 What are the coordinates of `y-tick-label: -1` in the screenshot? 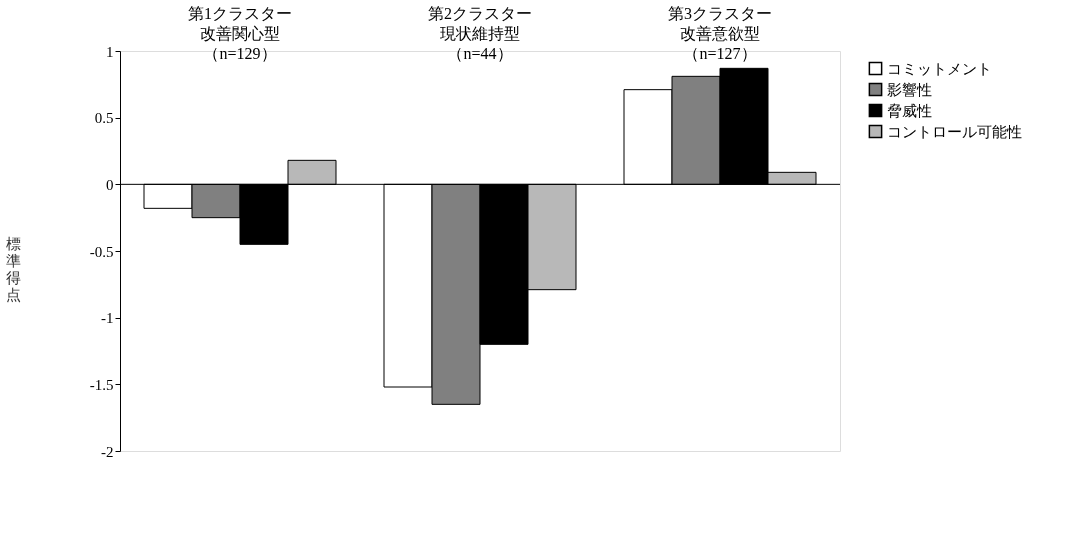 It's located at (107, 318).